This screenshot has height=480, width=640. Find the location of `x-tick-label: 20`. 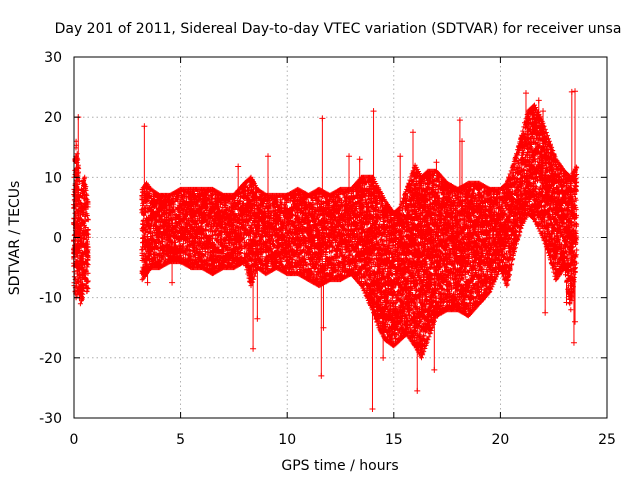

x-tick-label: 20 is located at coordinates (500, 440).